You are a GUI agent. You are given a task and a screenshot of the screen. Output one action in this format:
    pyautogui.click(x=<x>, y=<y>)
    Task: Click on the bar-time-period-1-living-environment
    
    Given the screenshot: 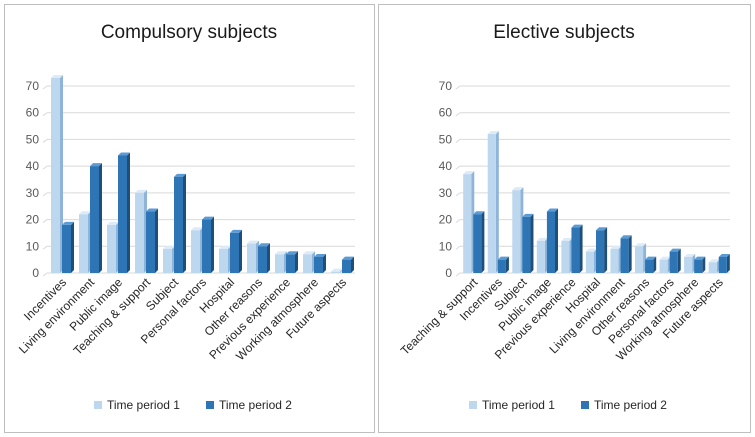 What is the action you would take?
    pyautogui.click(x=85, y=242)
    